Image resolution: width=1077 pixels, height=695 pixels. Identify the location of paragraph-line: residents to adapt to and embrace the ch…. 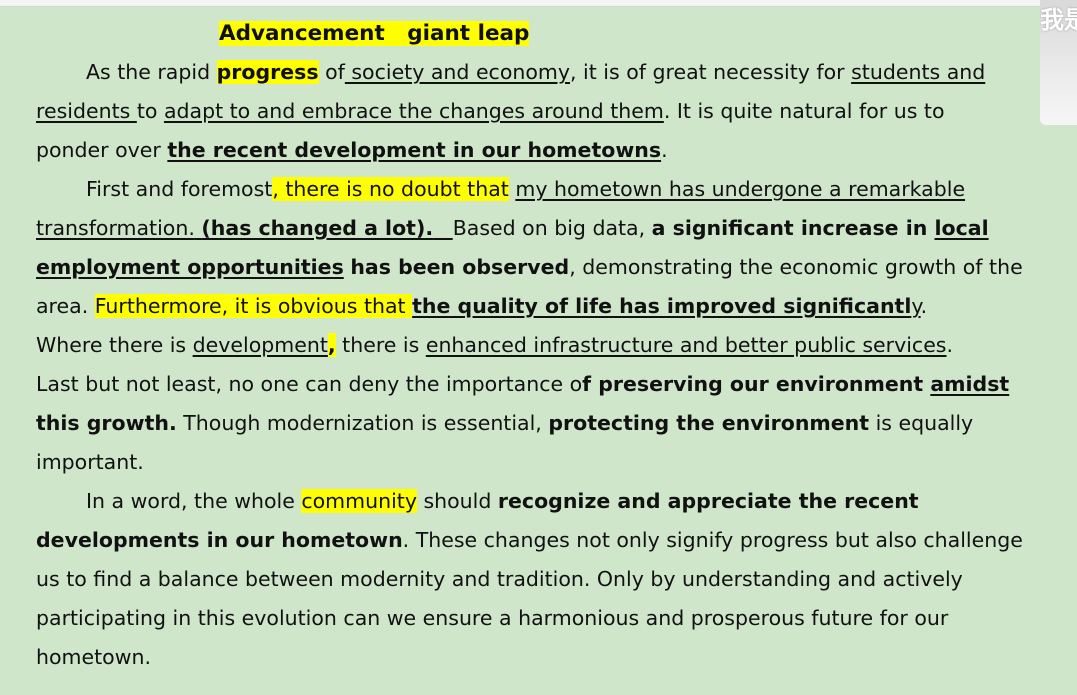
(490, 111).